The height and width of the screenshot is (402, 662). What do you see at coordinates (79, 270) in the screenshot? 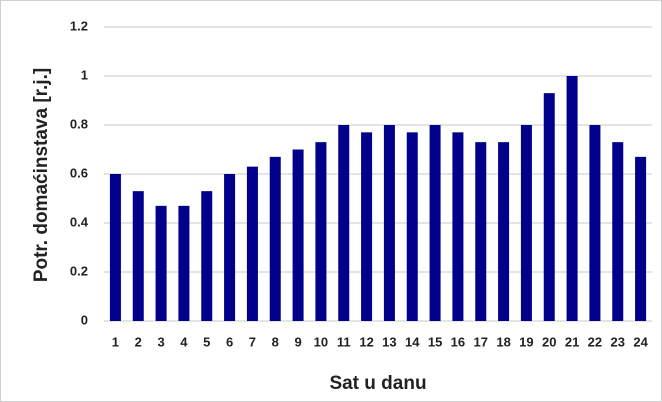
I see `y-tick-label: 0.2` at bounding box center [79, 270].